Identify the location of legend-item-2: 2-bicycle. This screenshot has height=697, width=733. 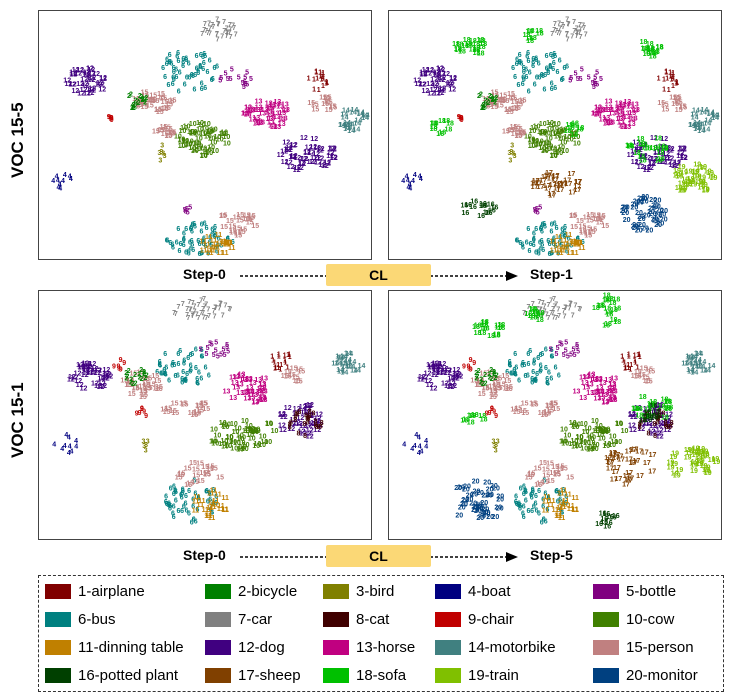
(251, 591).